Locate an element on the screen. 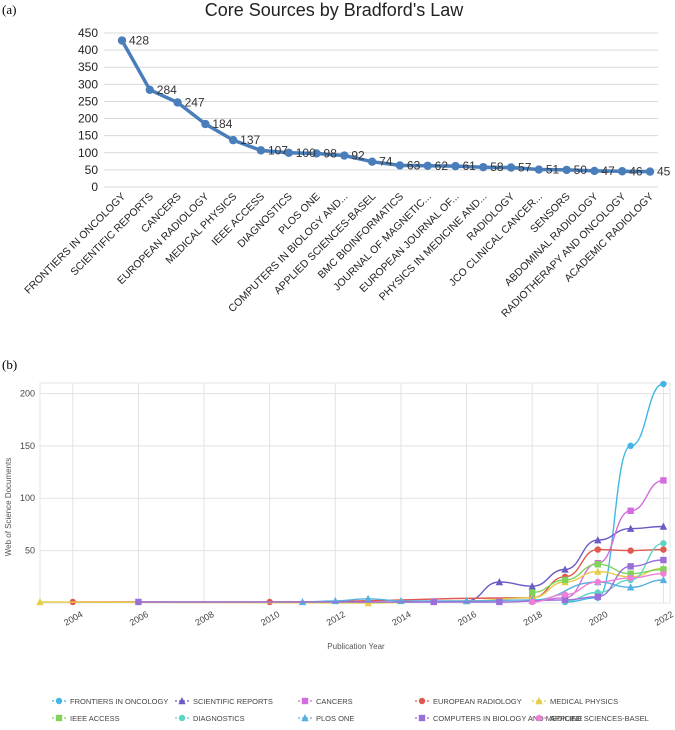 The height and width of the screenshot is (730, 675). chart-b-legend-item: IEEE ACCESS is located at coordinates (86, 718).